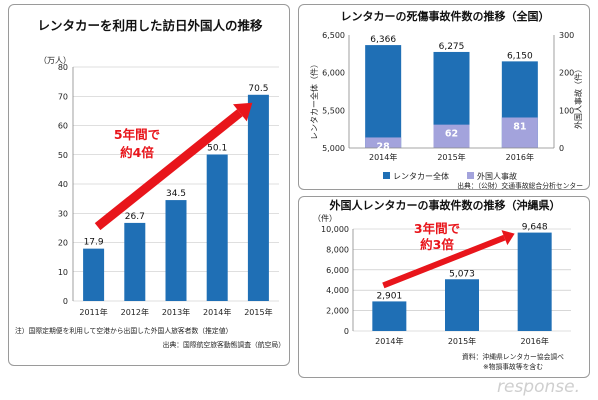 The image size is (598, 400). I want to click on annotation-line-2: 約3倍, so click(437, 244).